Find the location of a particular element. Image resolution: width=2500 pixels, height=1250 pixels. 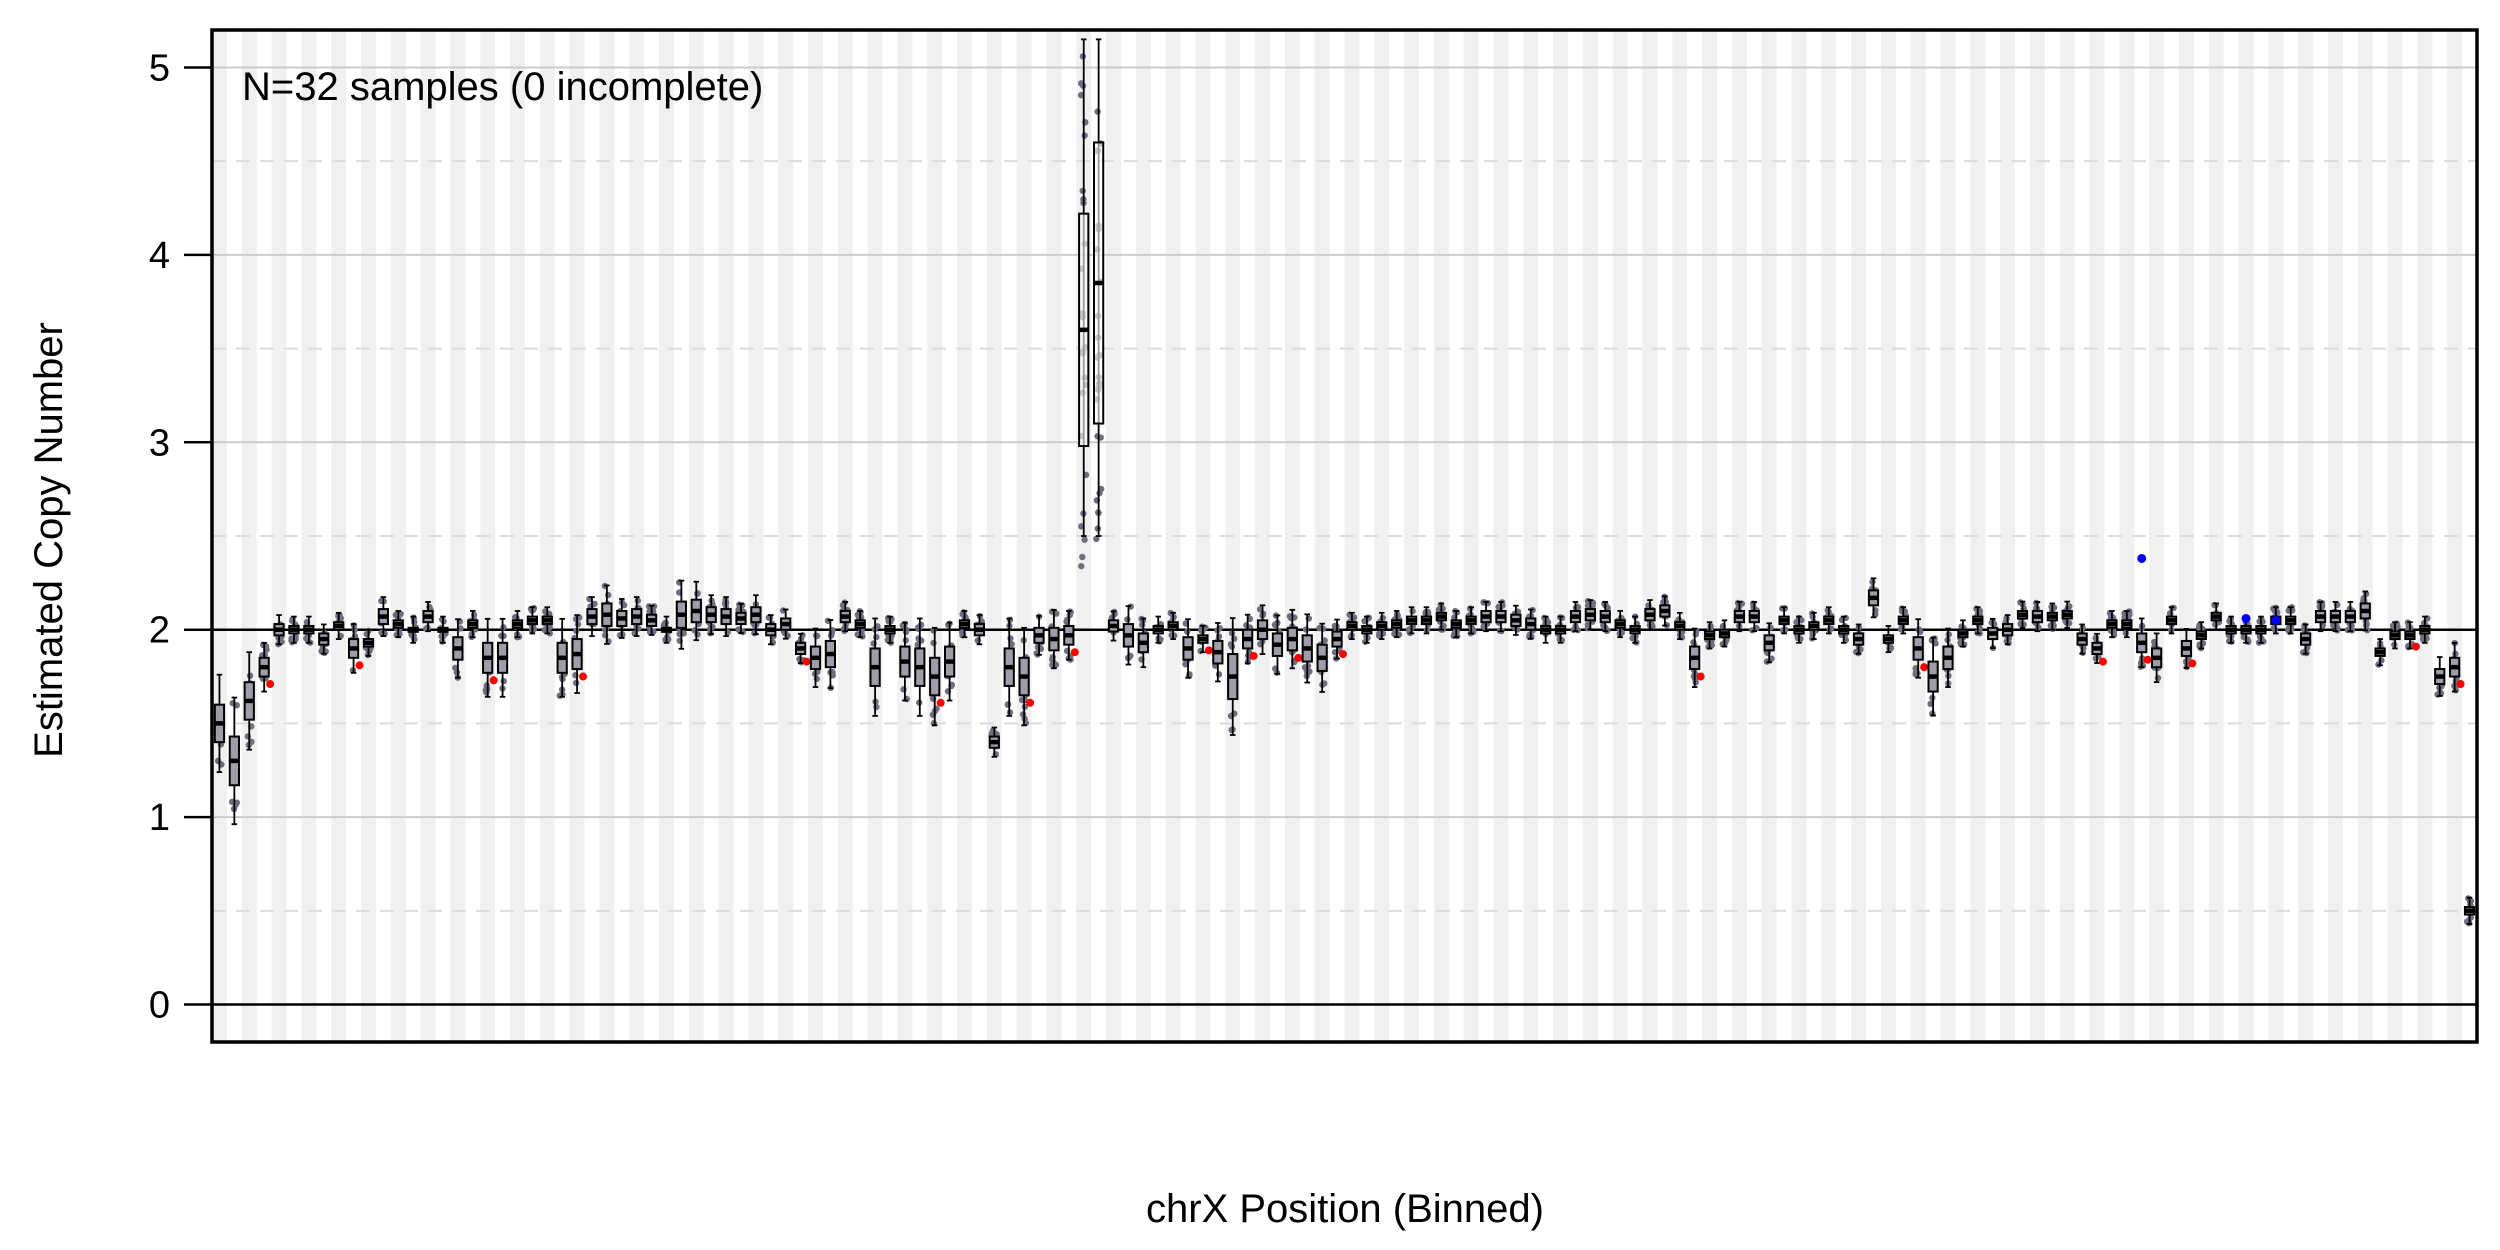

y-tick-label: 3 is located at coordinates (159, 443).